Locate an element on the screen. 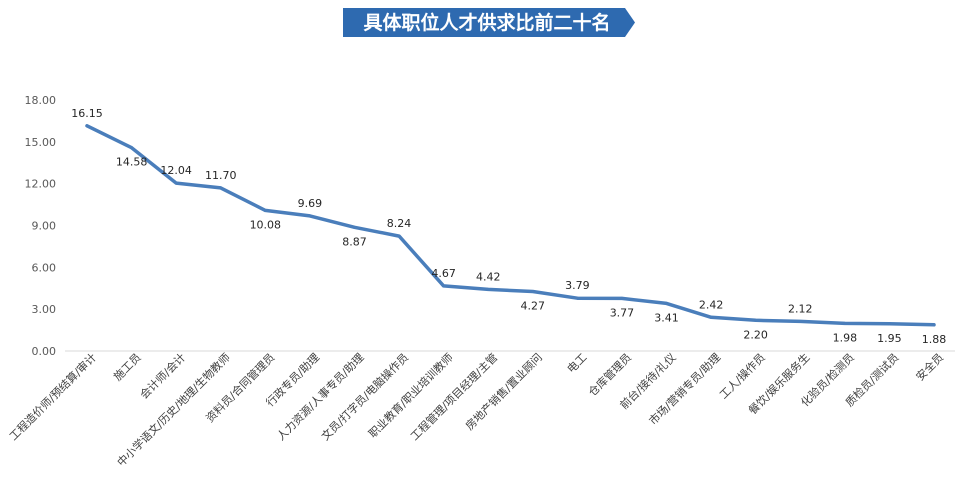 The height and width of the screenshot is (492, 959). x-tick-label: 房地产销售/置业顾问 is located at coordinates (503, 391).